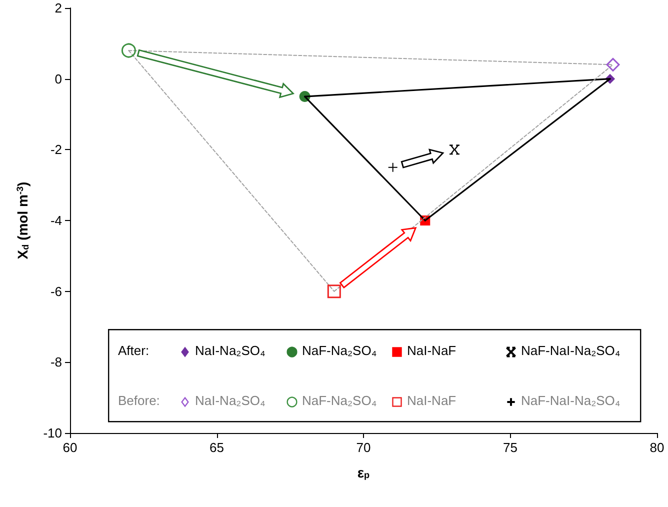 Image resolution: width=668 pixels, height=507 pixels. I want to click on y-tick-label: -4, so click(56, 220).